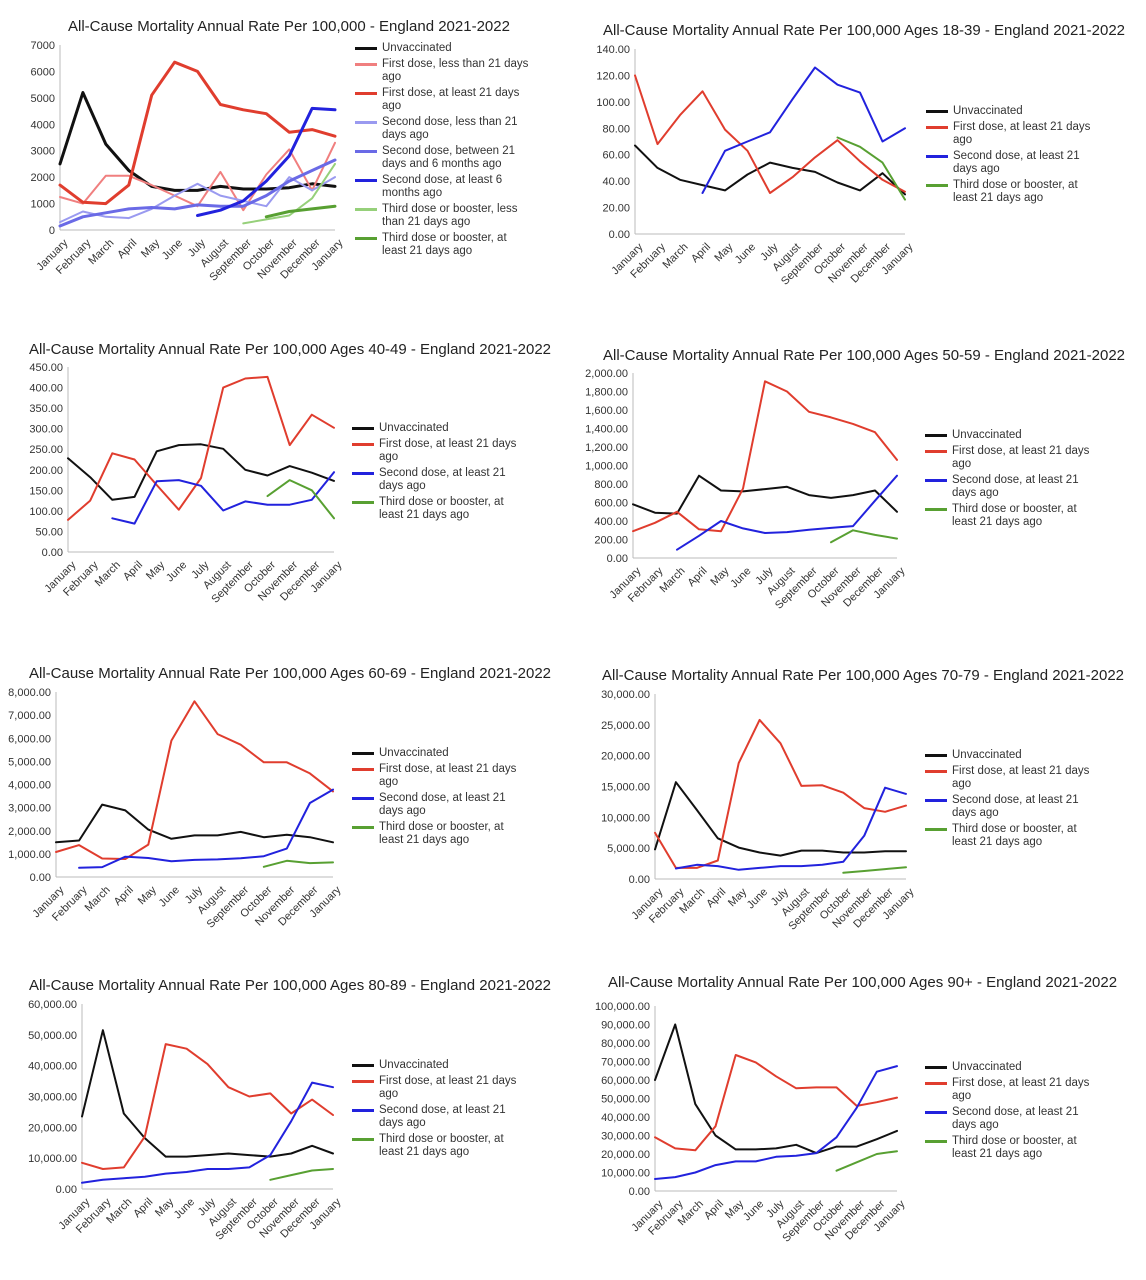 The width and height of the screenshot is (1146, 1280). What do you see at coordinates (52, 1036) in the screenshot?
I see `y-tick-label: 50,000.00` at bounding box center [52, 1036].